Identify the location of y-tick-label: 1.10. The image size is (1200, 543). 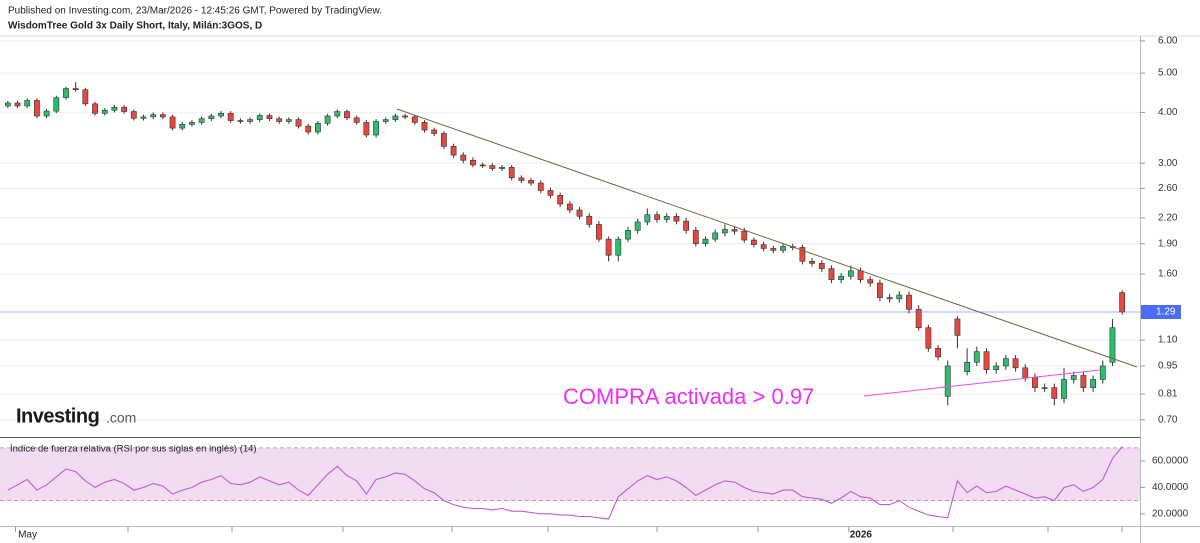
(1168, 340).